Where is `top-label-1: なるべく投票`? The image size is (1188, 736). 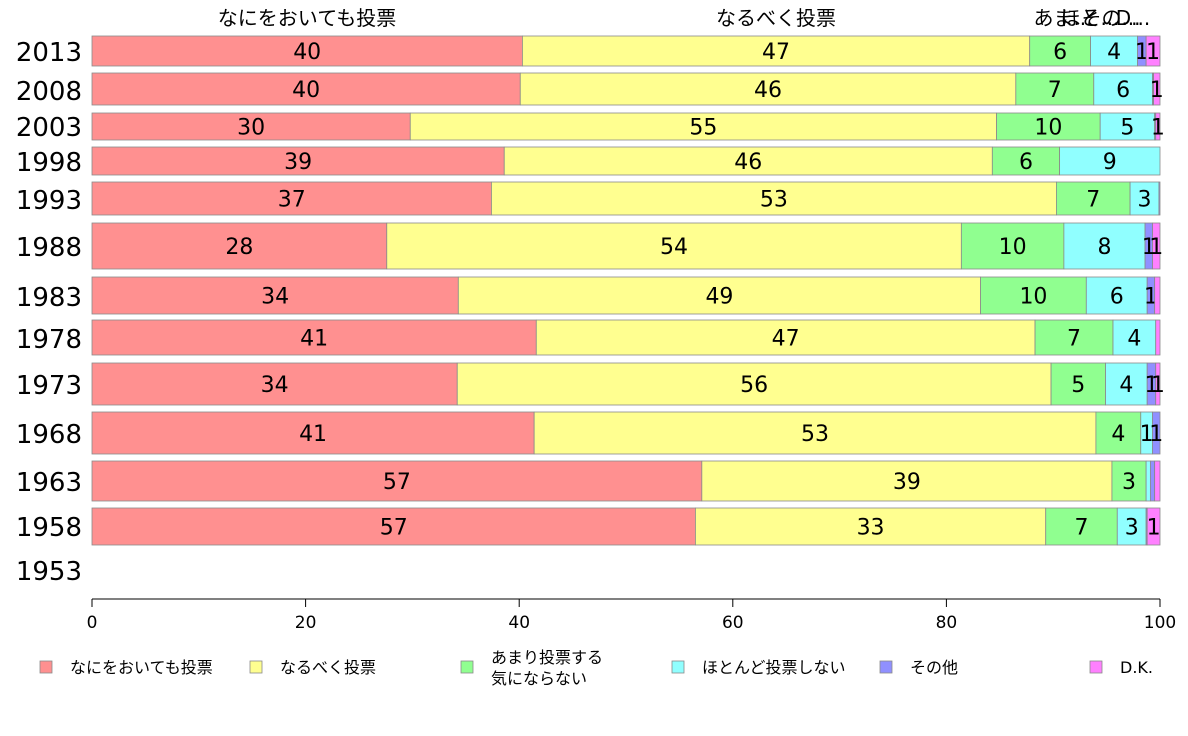 top-label-1: なるべく投票 is located at coordinates (776, 18).